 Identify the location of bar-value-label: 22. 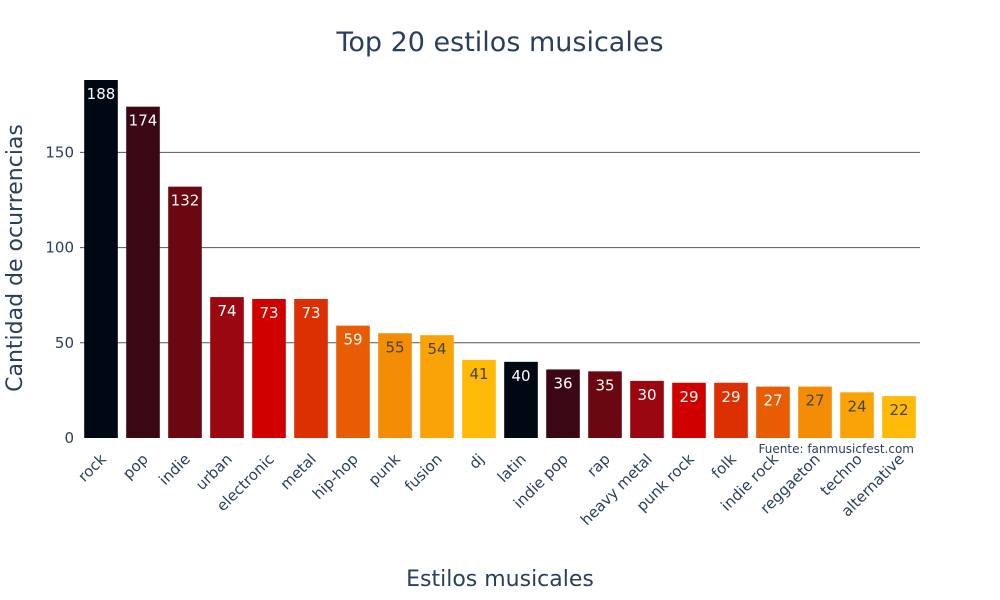
(898, 410).